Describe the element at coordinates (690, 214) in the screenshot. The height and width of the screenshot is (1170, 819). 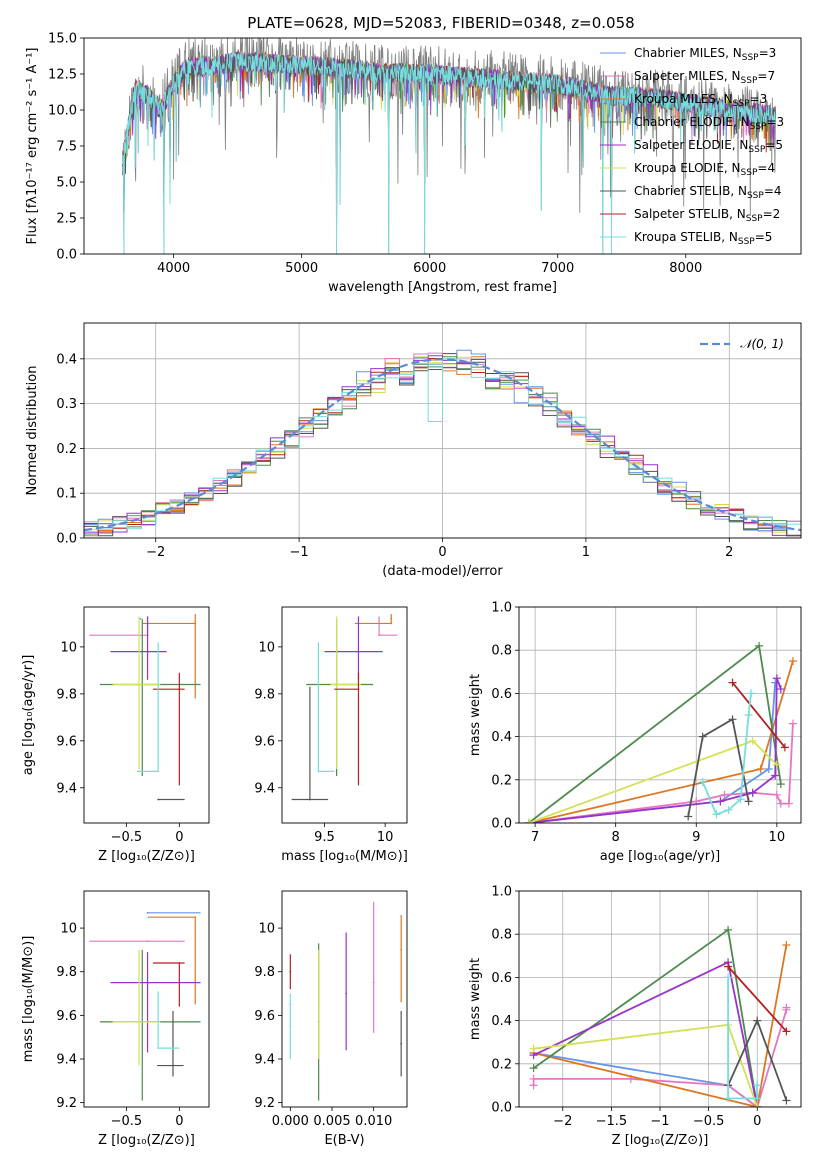
I see `legend-label: Salpeter STELIB, N` at that location.